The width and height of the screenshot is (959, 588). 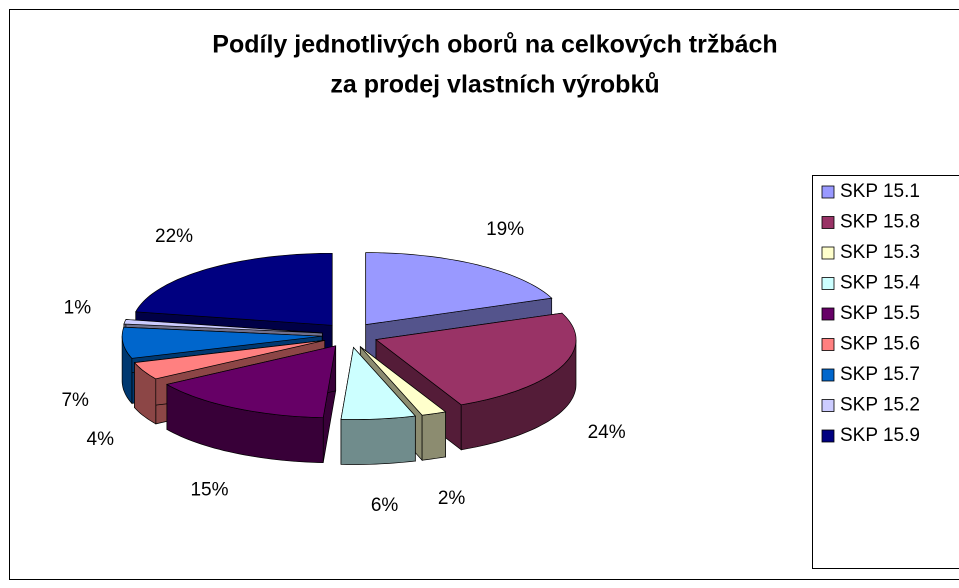 What do you see at coordinates (880, 283) in the screenshot?
I see `legend-label: SKP 15.4` at bounding box center [880, 283].